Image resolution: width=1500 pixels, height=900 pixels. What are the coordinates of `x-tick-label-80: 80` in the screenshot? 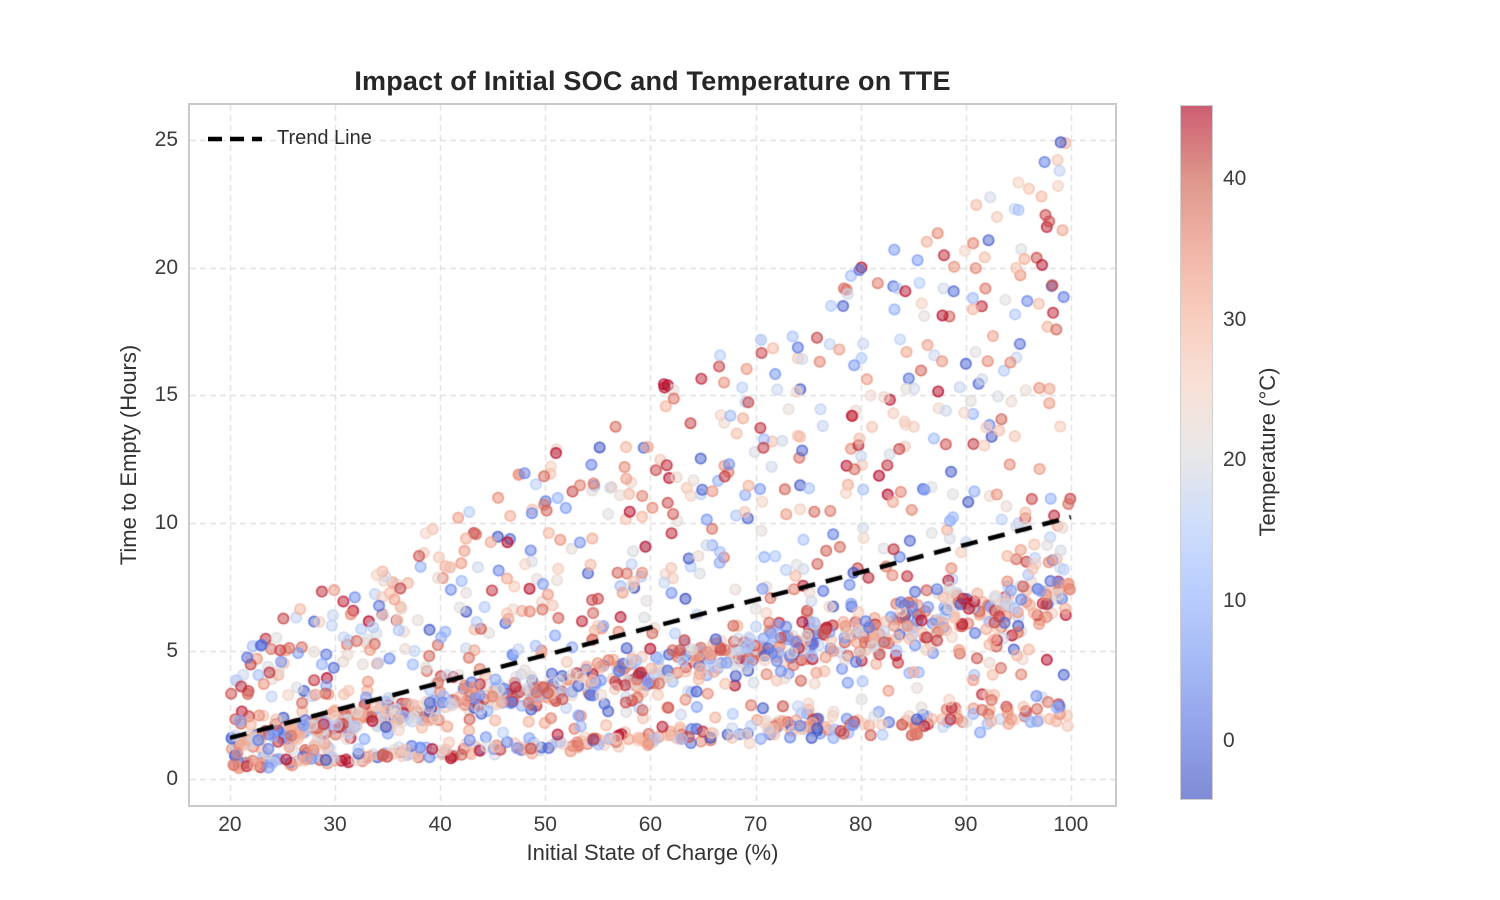 It's located at (860, 824).